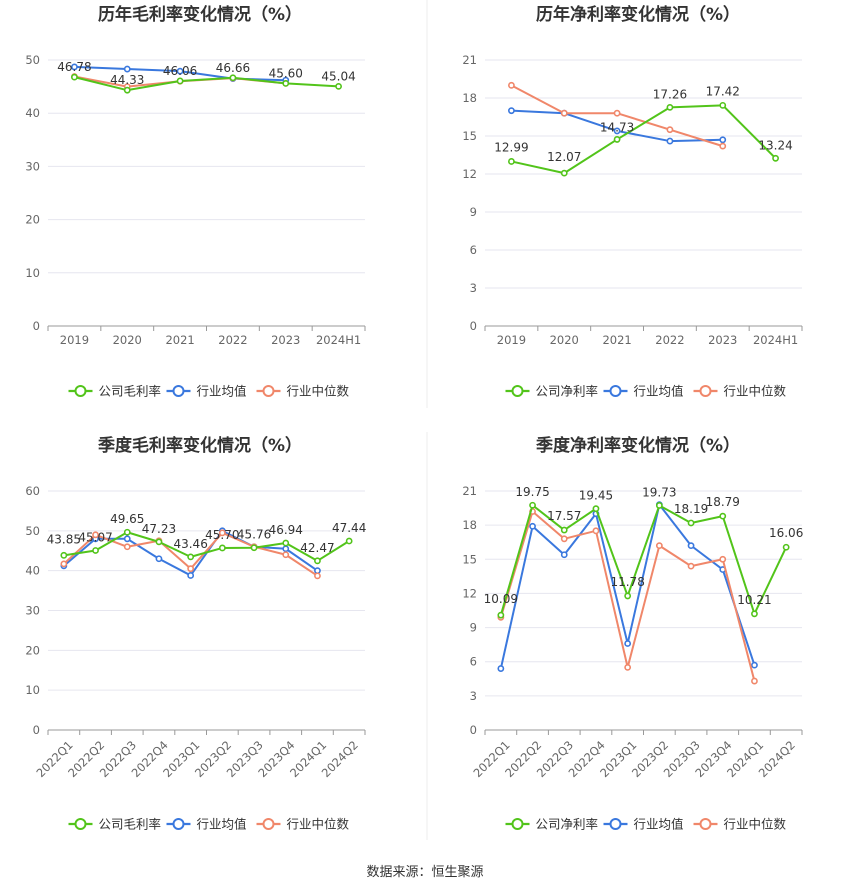 The height and width of the screenshot is (891, 850). What do you see at coordinates (723, 91) in the screenshot?
I see `data-label: 17.42` at bounding box center [723, 91].